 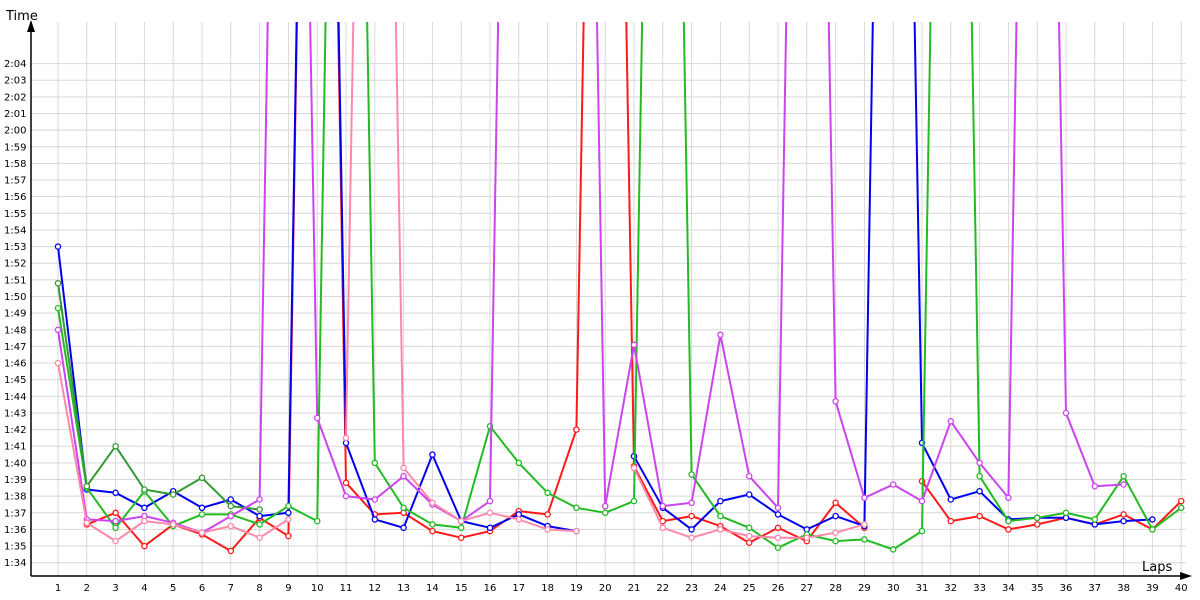 What do you see at coordinates (1181, 588) in the screenshot?
I see `x-tick-label: 40` at bounding box center [1181, 588].